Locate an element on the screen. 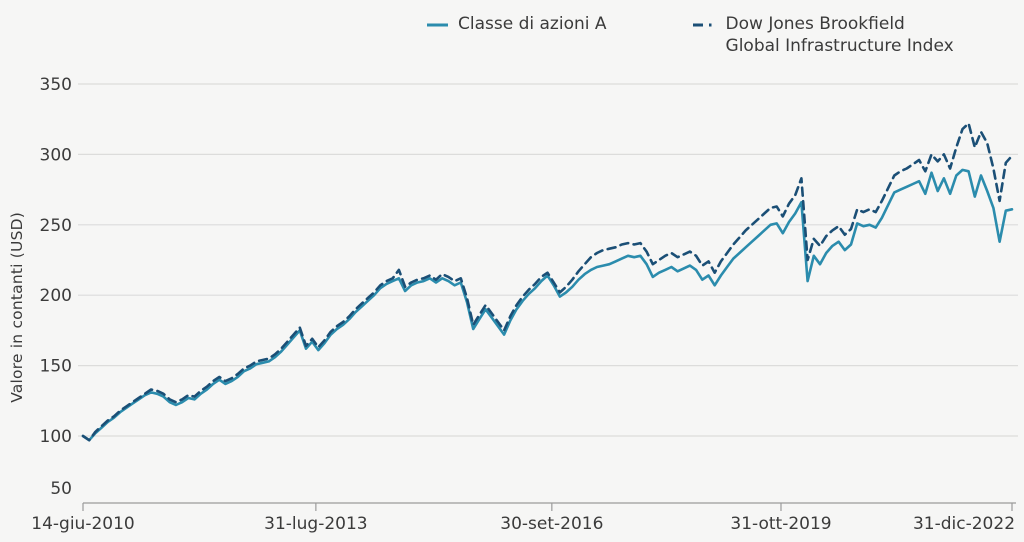 The height and width of the screenshot is (542, 1024). y-tick-label: 300 is located at coordinates (56, 155).